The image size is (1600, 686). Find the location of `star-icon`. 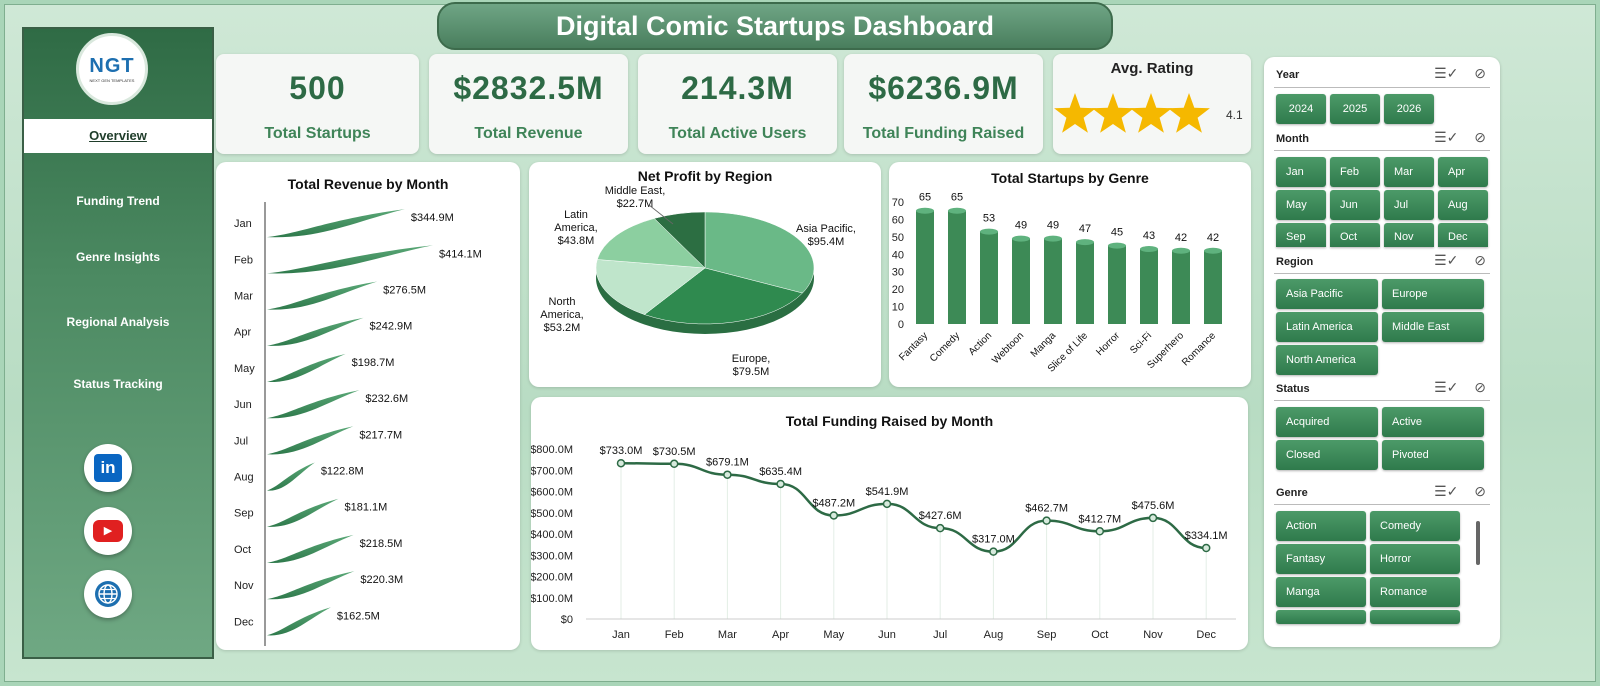

star-icon is located at coordinates (1113, 113).